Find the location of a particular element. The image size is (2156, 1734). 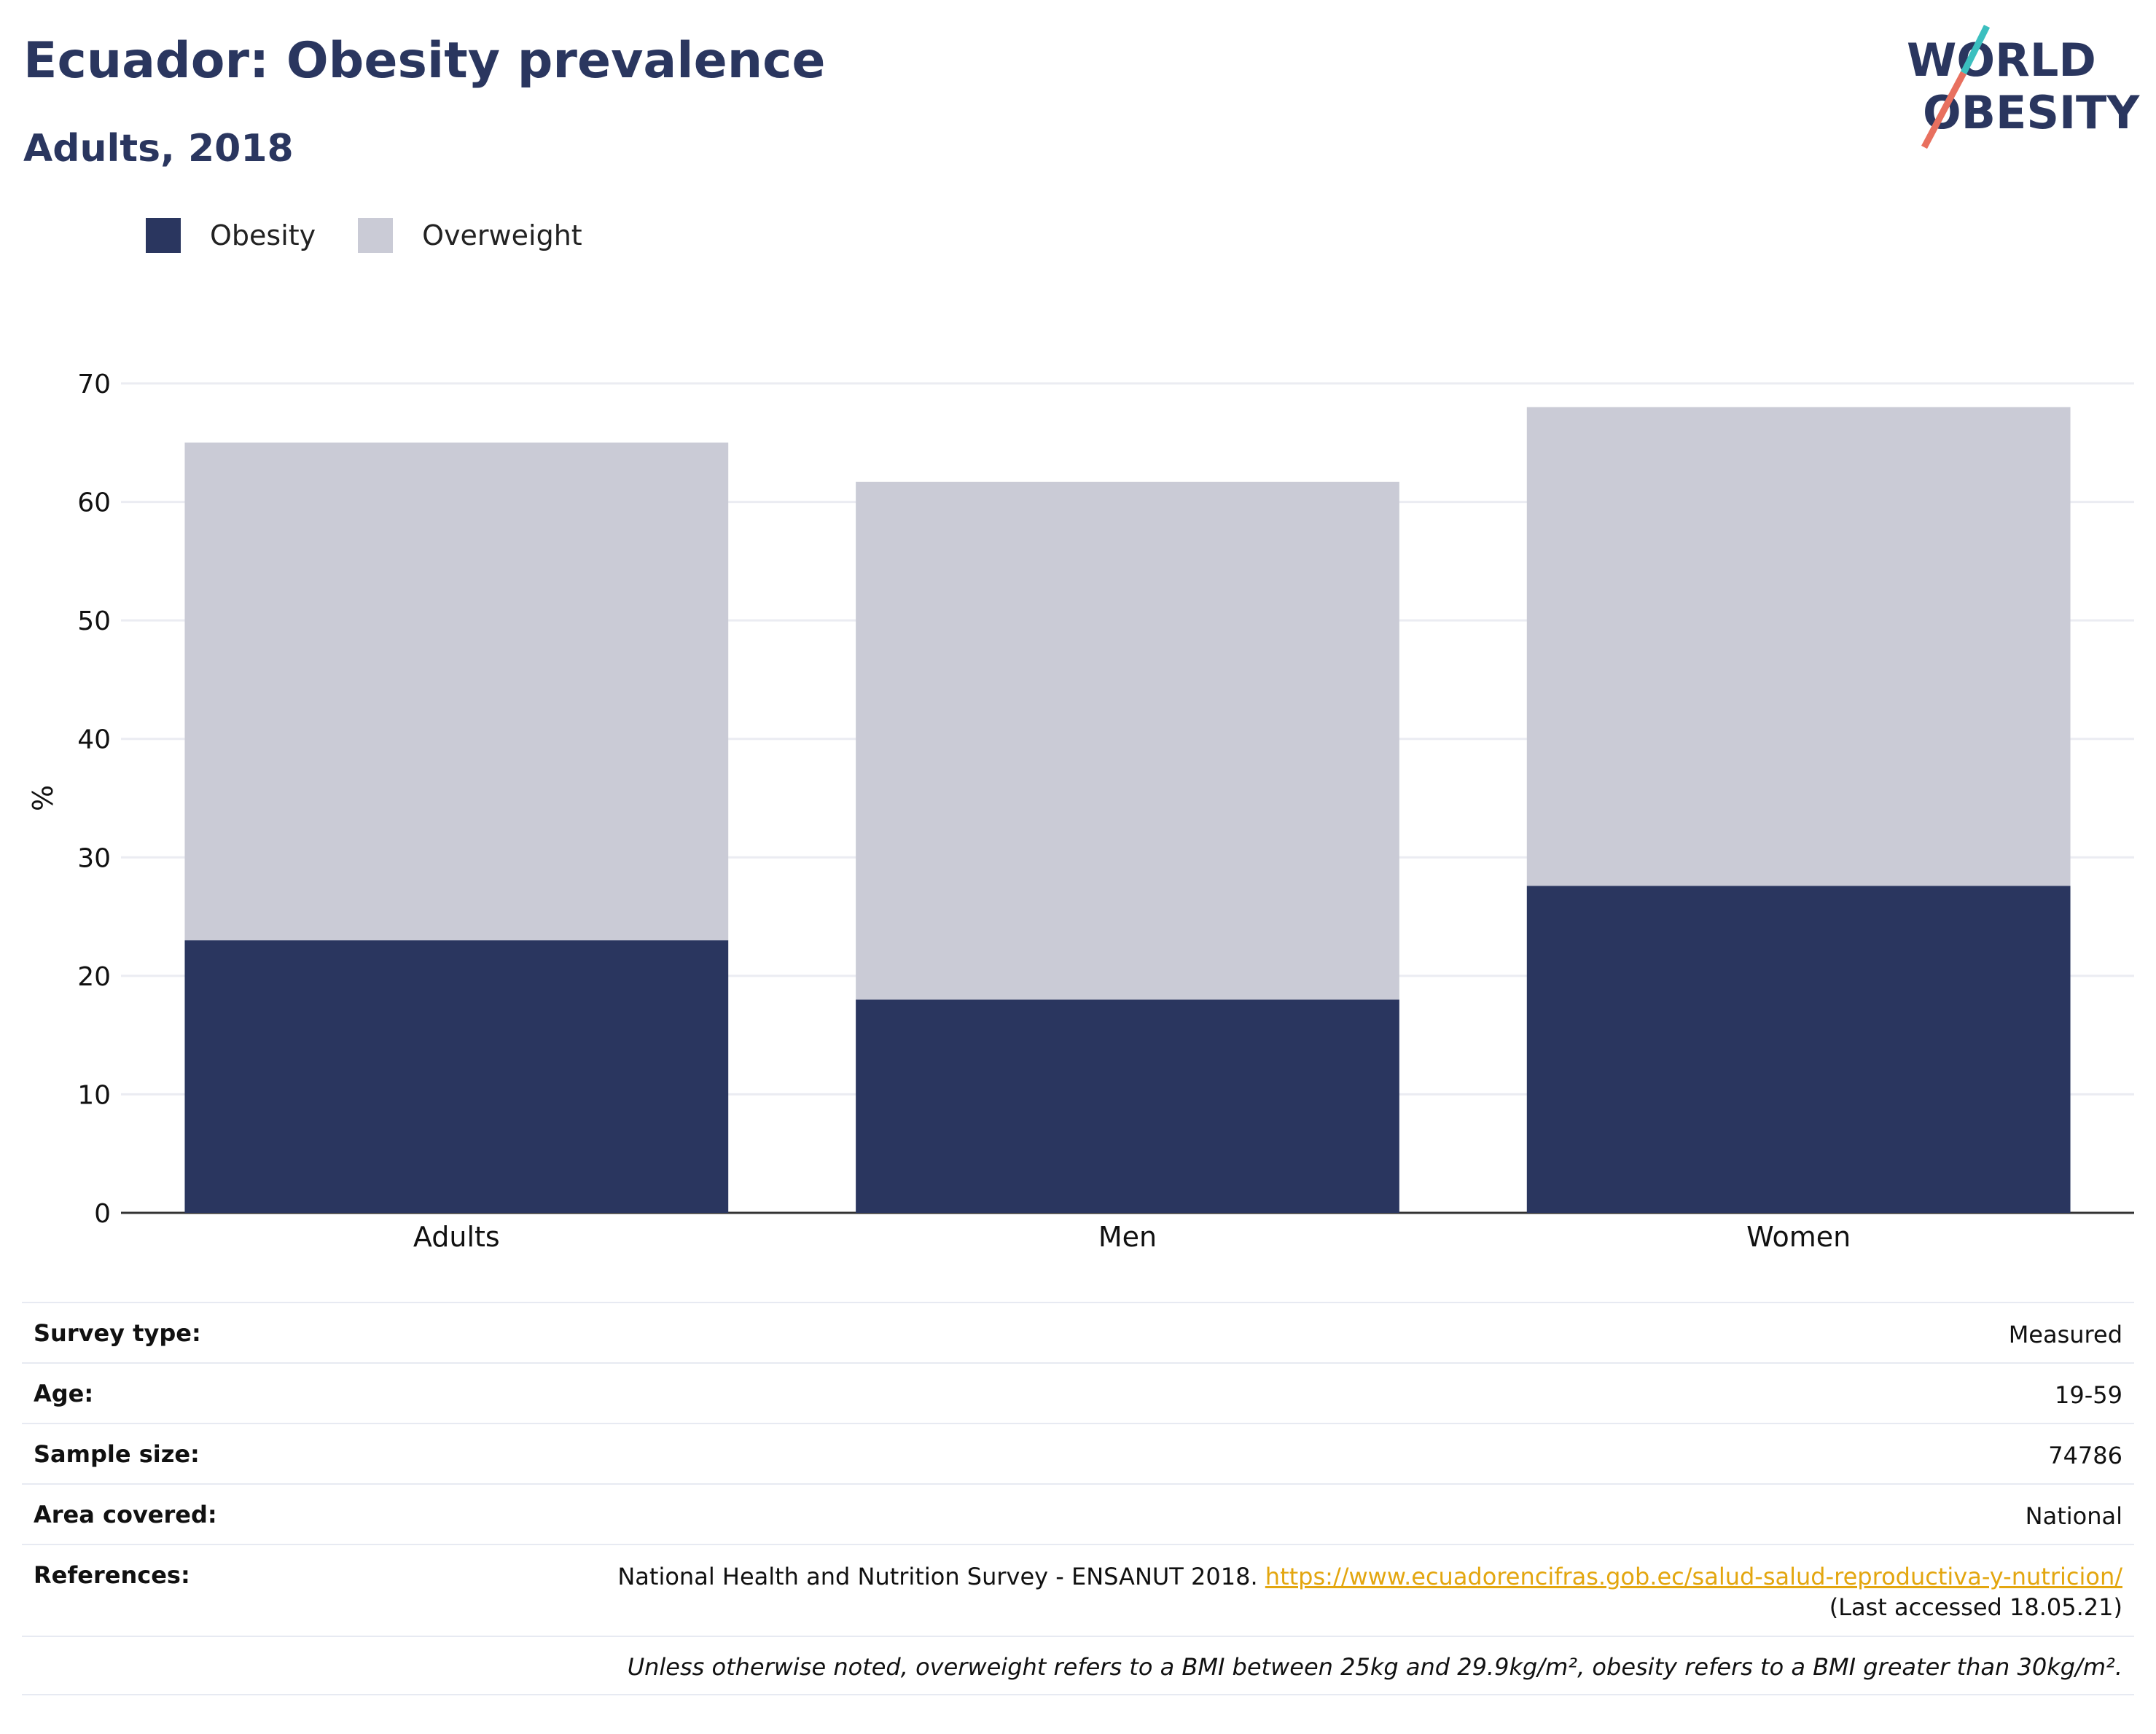

x-tick-label: Men is located at coordinates (1128, 1237).